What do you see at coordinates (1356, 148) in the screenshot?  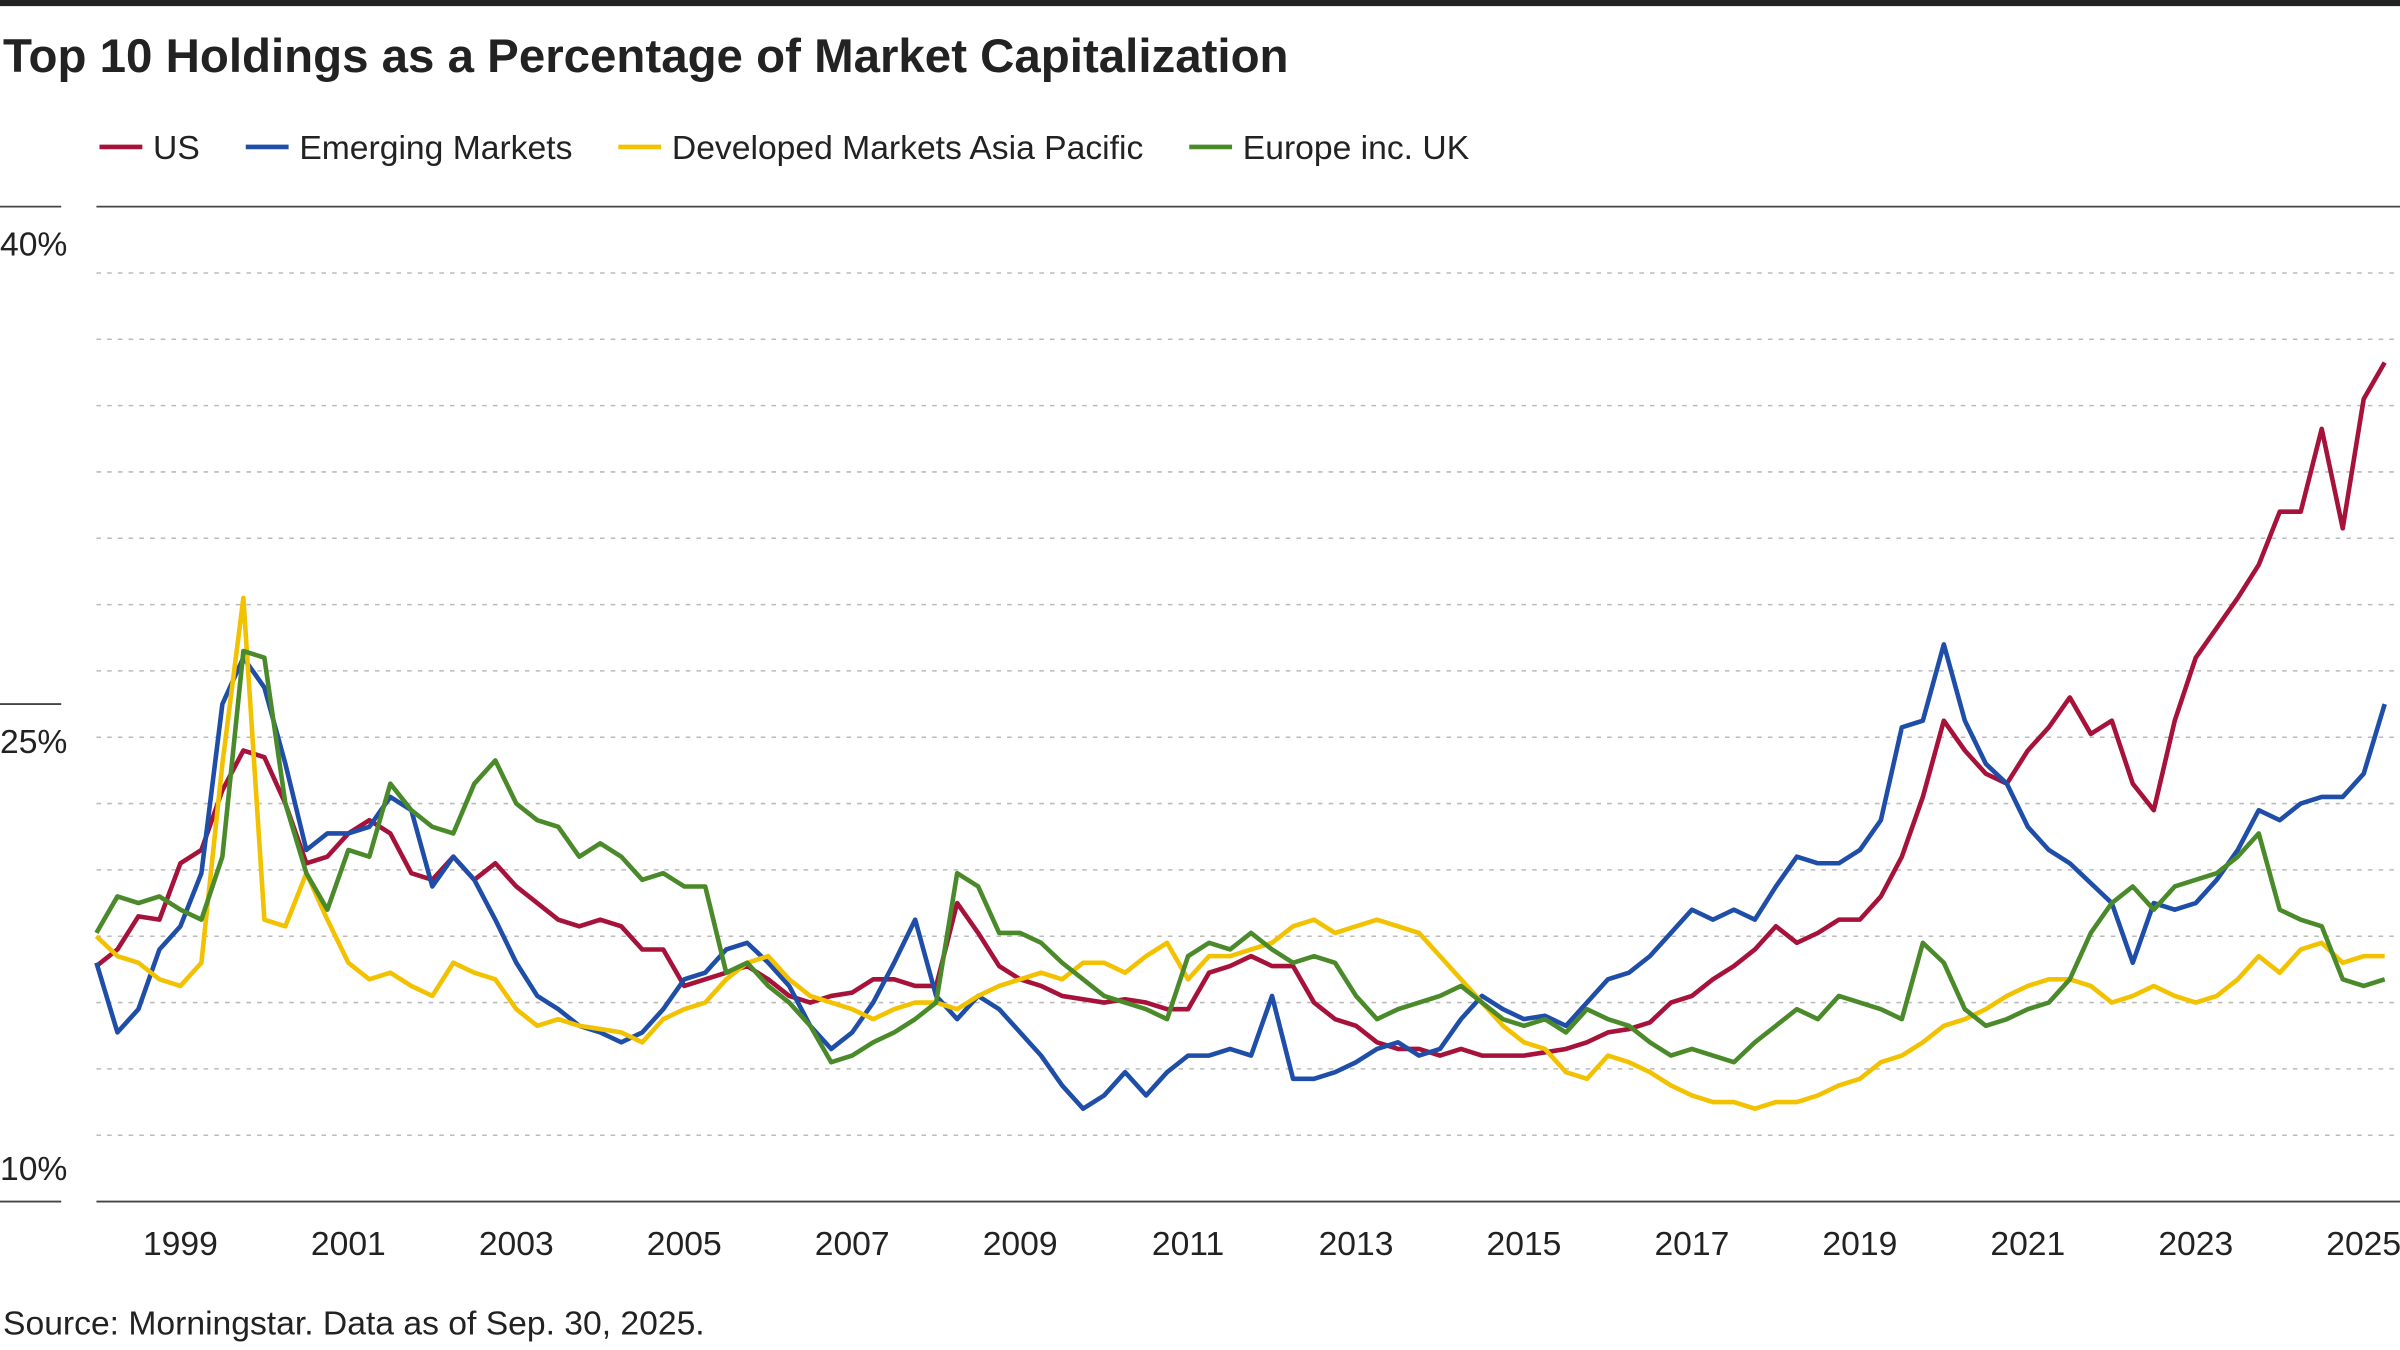 I see `legend-label: Europe inc. UK` at bounding box center [1356, 148].